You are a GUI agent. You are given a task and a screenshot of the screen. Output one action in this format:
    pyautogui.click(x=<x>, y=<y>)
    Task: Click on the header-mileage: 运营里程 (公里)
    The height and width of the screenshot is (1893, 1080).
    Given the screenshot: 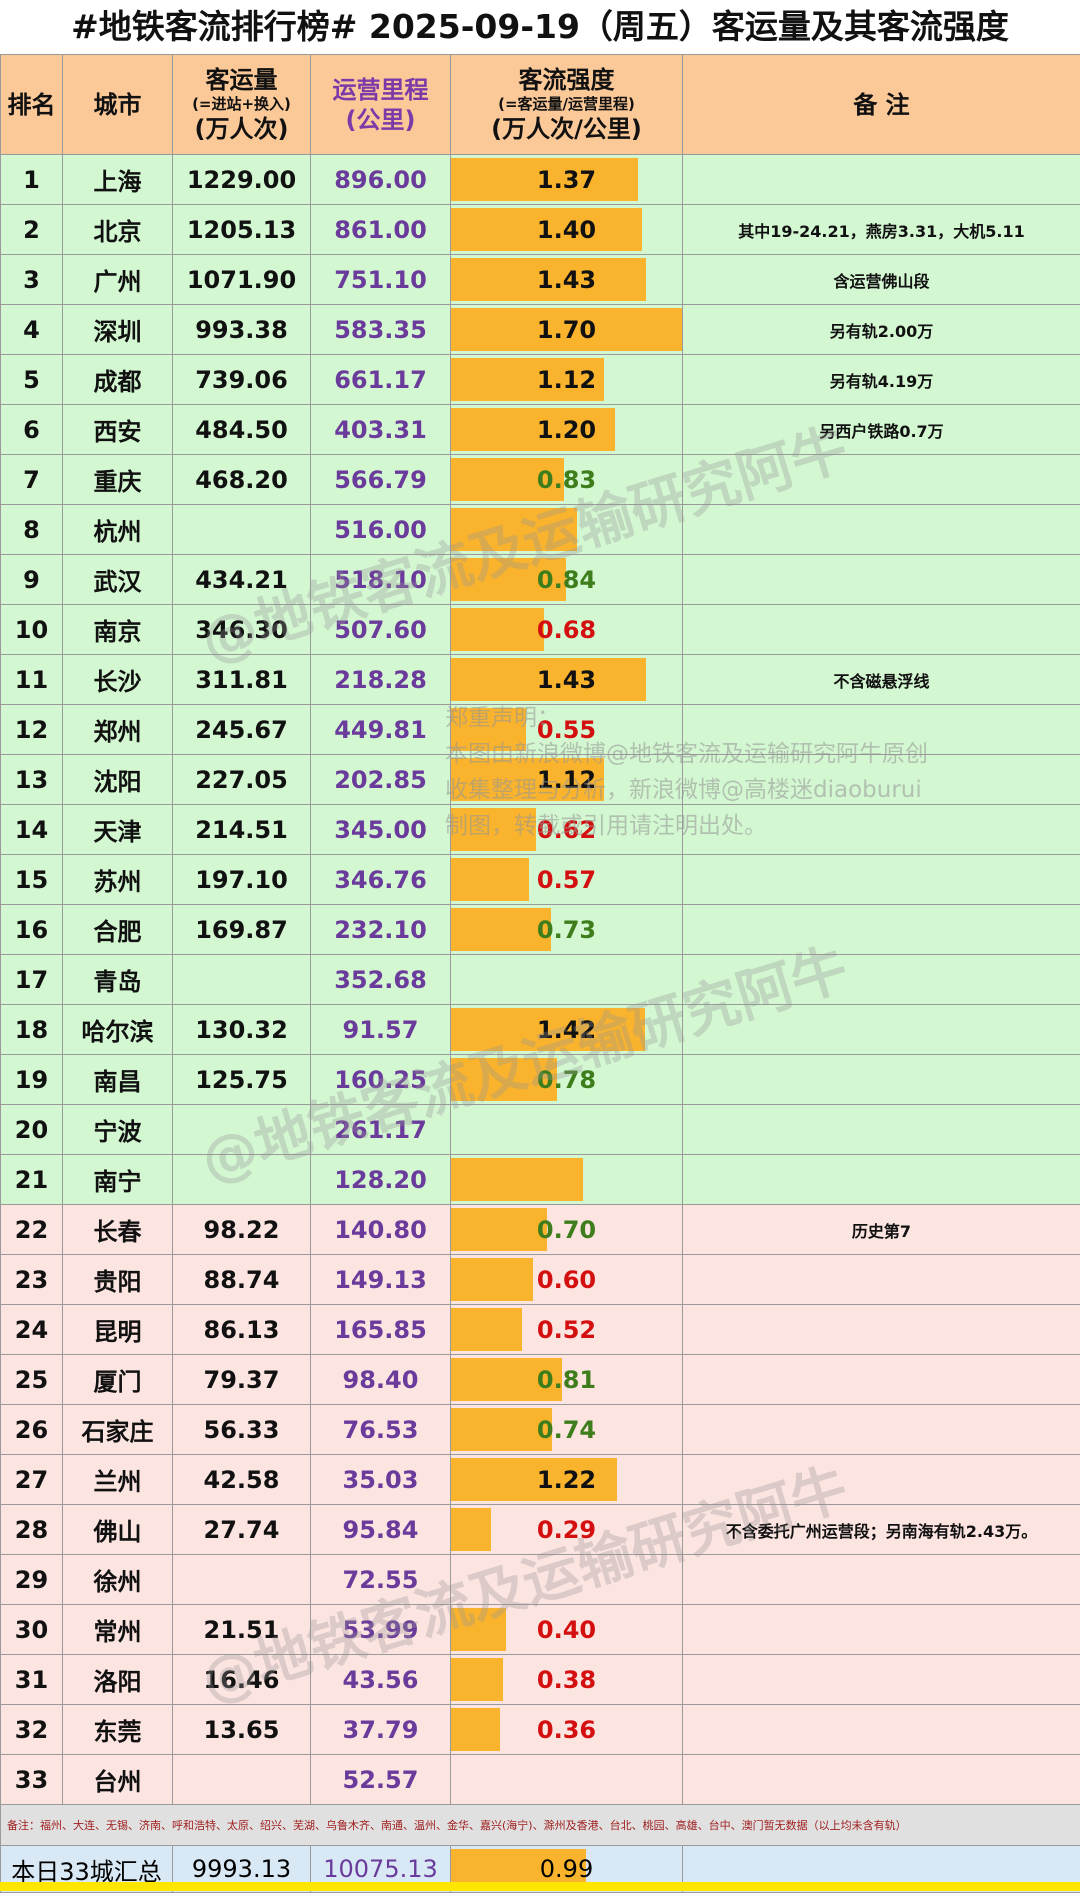 What is the action you would take?
    pyautogui.click(x=381, y=105)
    